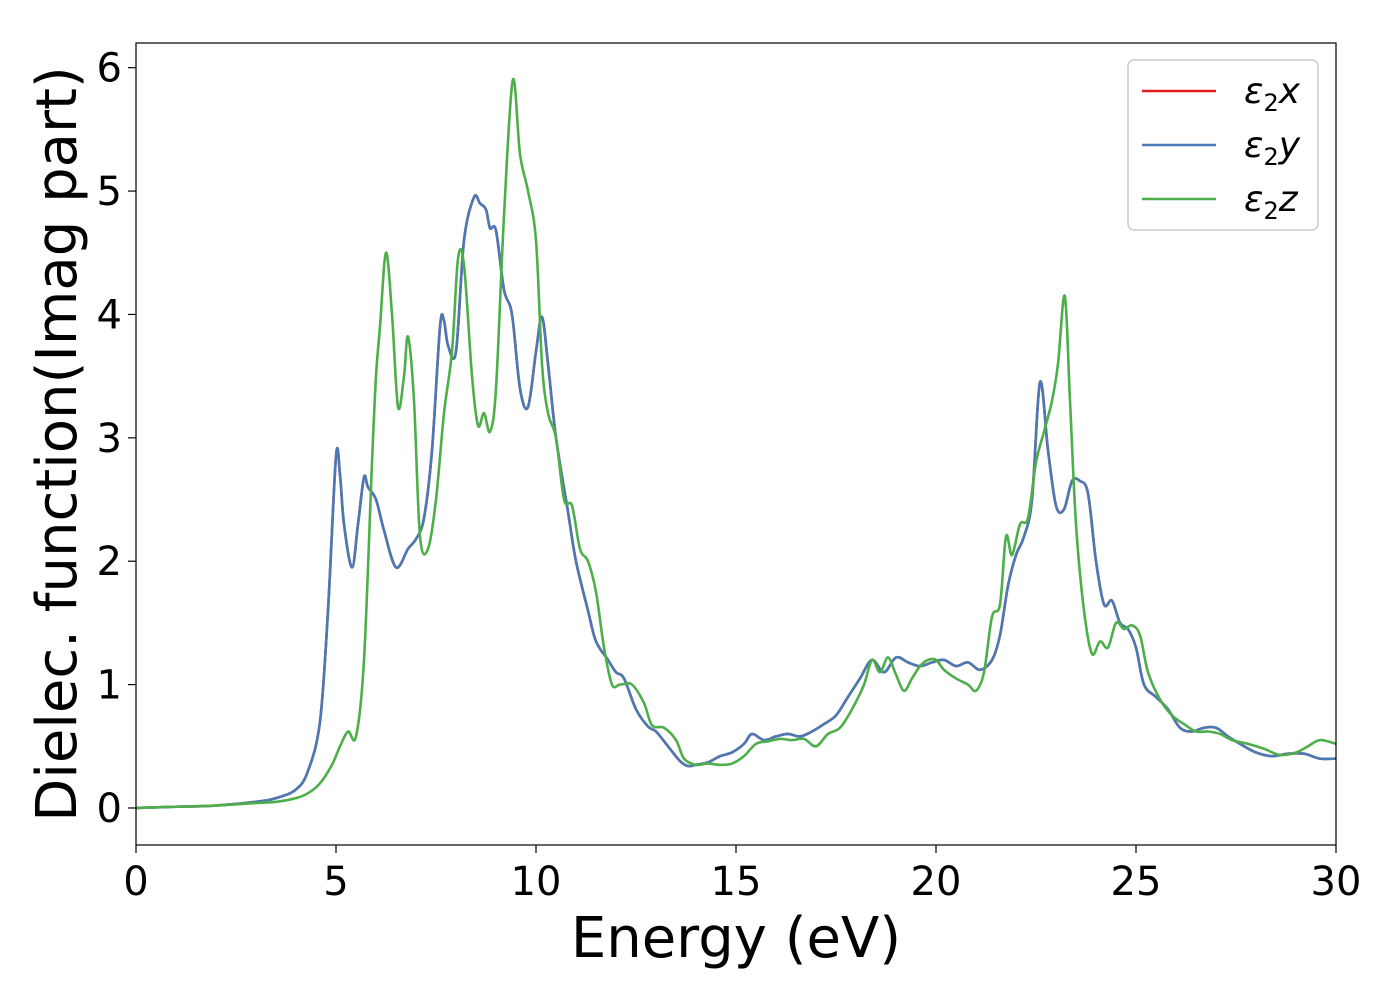  What do you see at coordinates (1336, 882) in the screenshot?
I see `x-tick-label: 30` at bounding box center [1336, 882].